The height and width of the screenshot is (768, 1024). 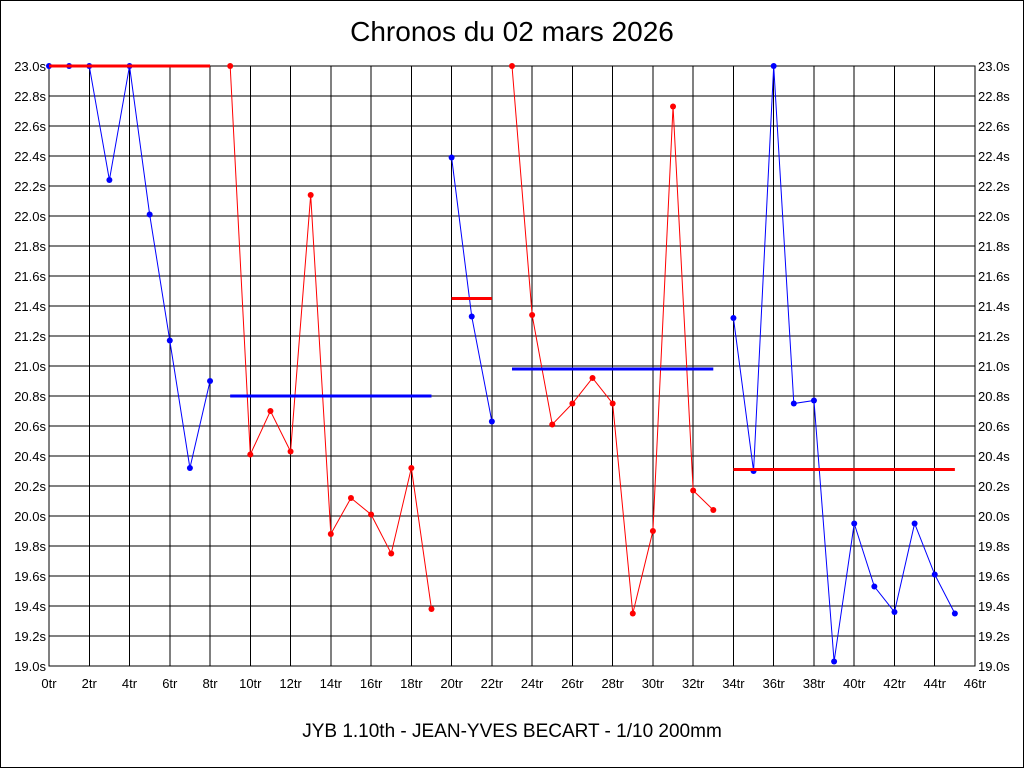 What do you see at coordinates (30, 546) in the screenshot?
I see `y-tick-label-left: 19.8s` at bounding box center [30, 546].